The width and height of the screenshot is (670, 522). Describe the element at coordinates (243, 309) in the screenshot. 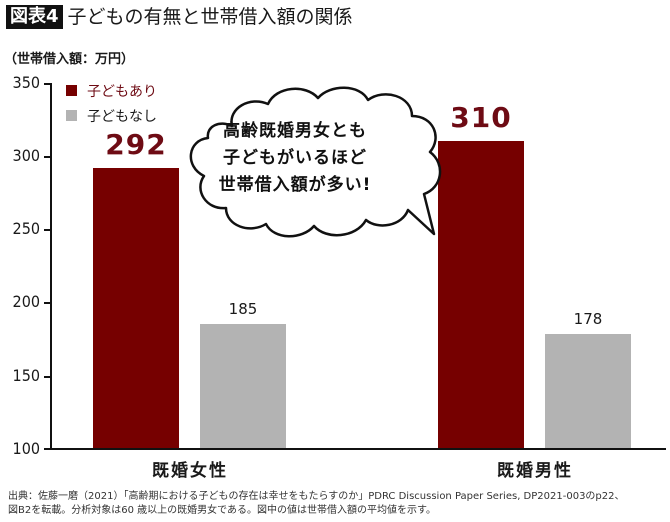

I see `value-label-female-without: 185` at that location.